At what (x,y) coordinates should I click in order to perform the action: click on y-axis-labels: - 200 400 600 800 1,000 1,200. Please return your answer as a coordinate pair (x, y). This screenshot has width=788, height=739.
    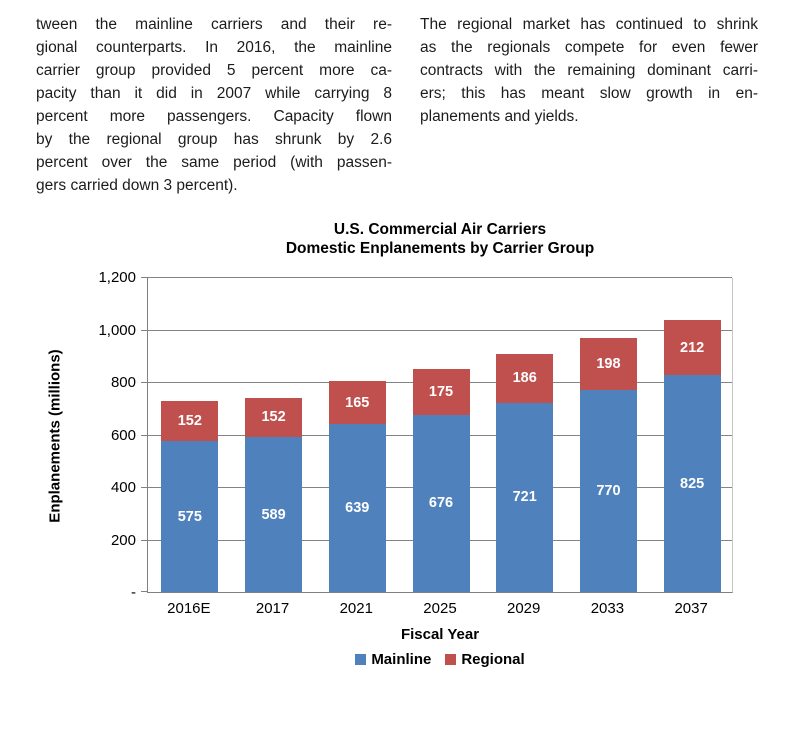
    Looking at the image, I should click on (89, 435).